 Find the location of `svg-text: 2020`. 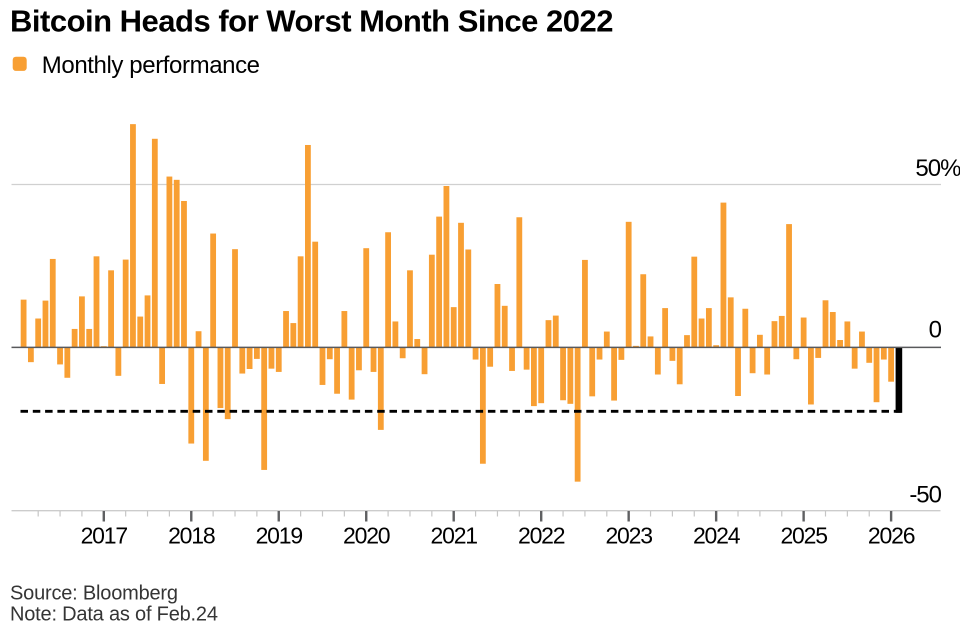

svg-text: 2020 is located at coordinates (366, 535).